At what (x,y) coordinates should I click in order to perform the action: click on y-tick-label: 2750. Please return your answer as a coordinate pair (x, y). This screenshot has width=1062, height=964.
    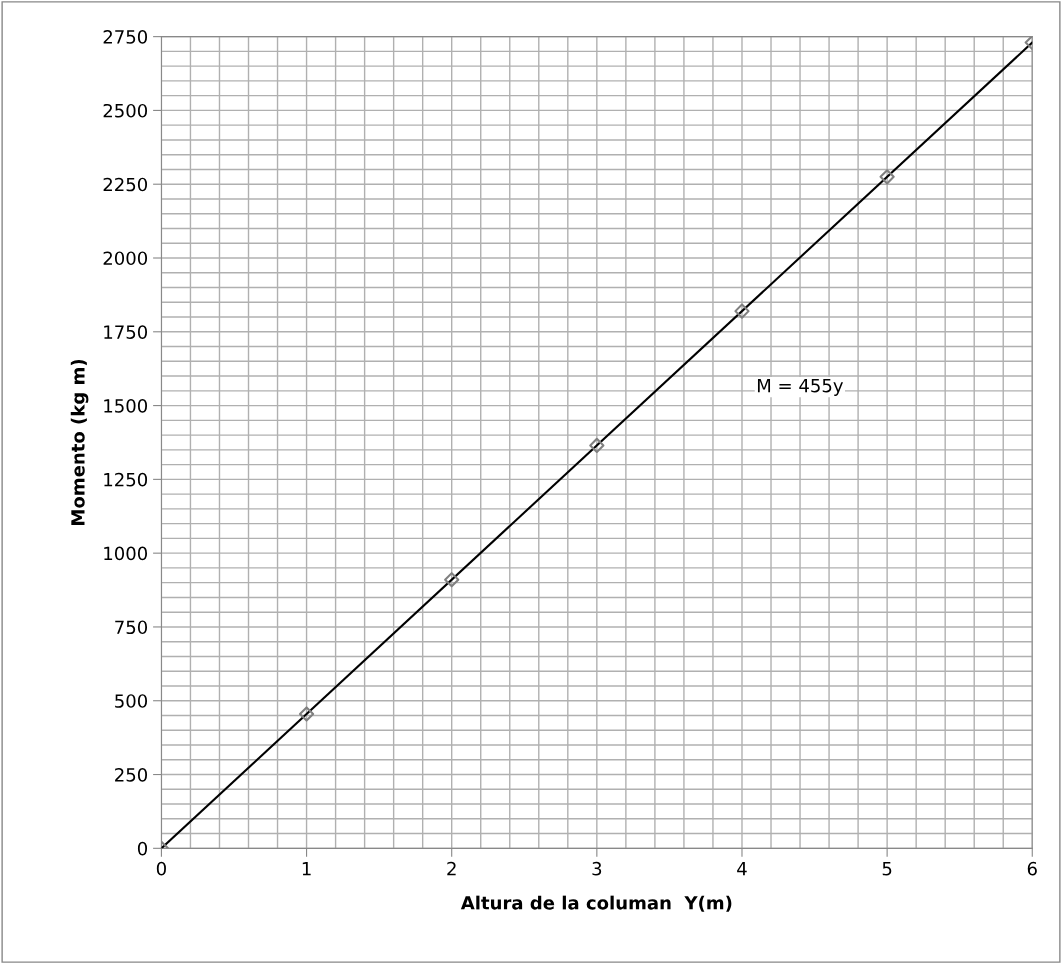
    Looking at the image, I should click on (125, 37).